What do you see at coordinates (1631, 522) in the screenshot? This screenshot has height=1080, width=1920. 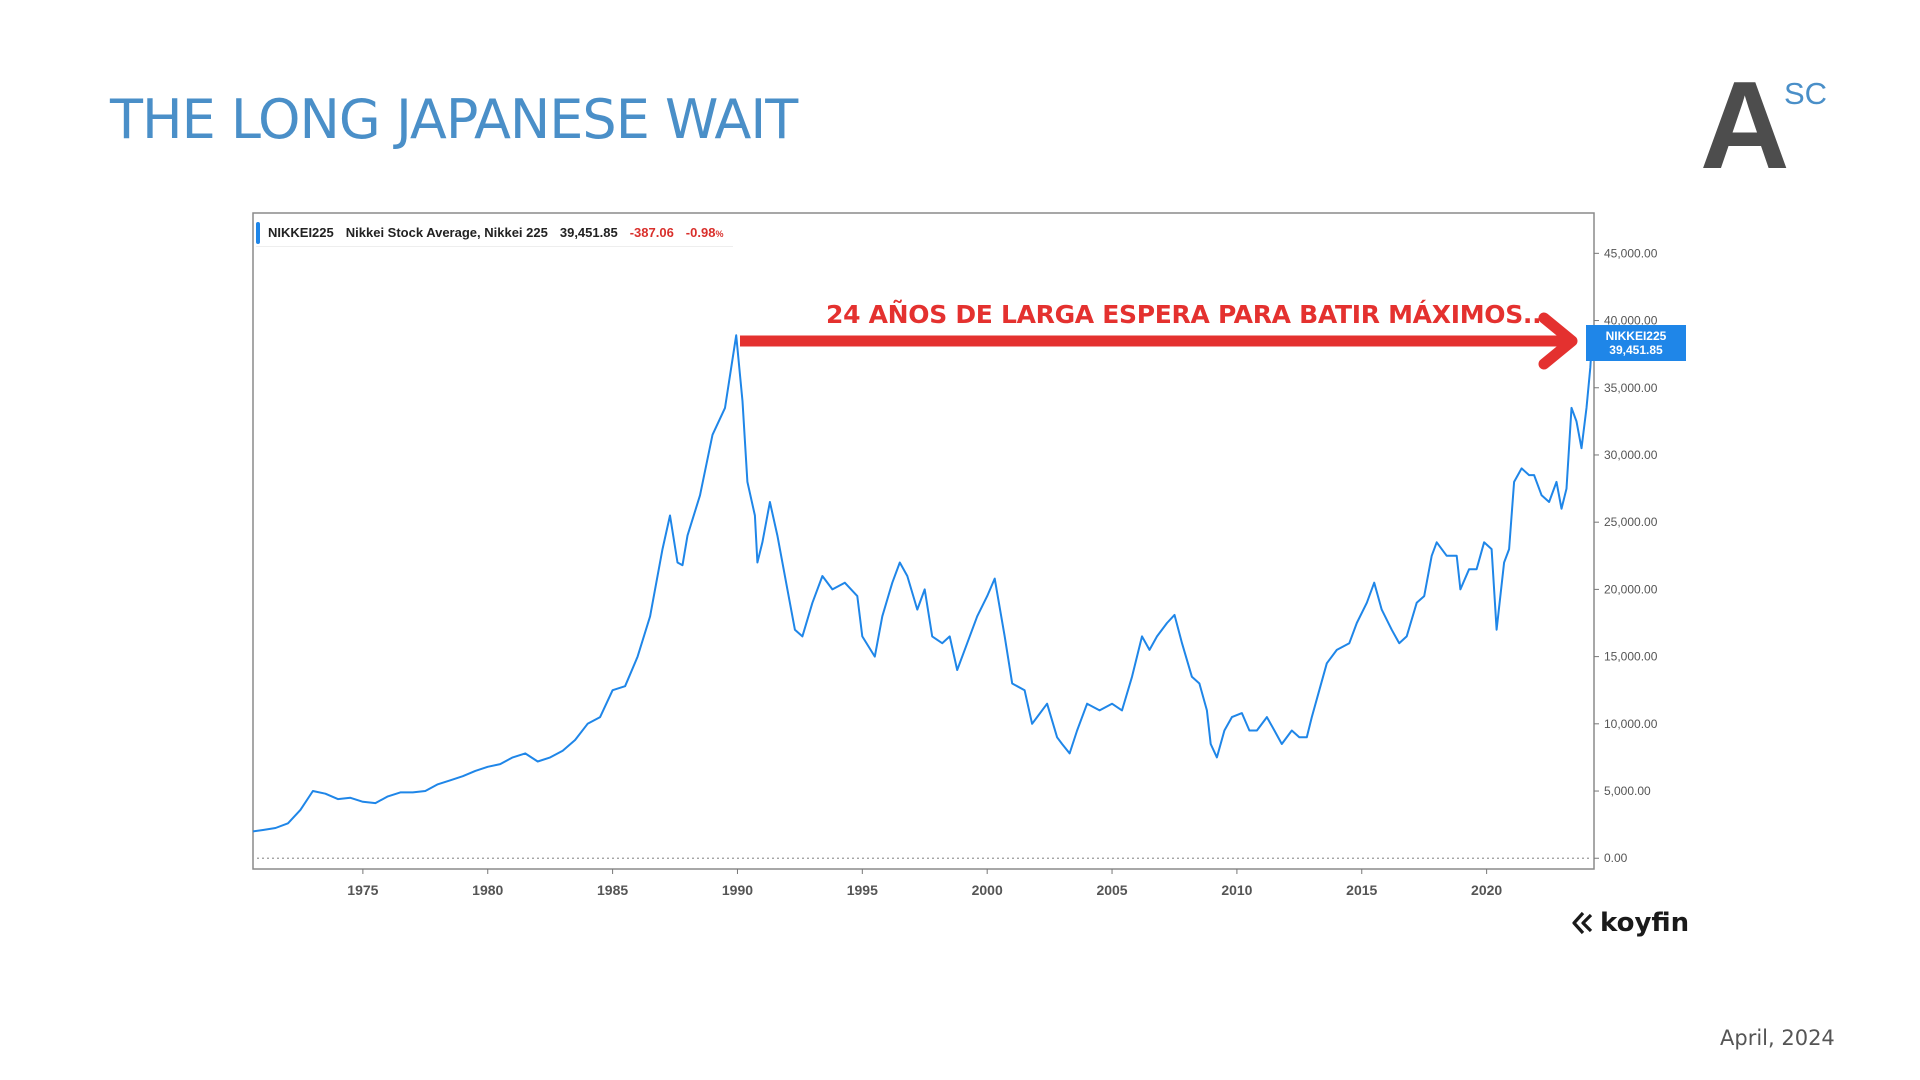 I see `y-tick-label: 25,000.00` at bounding box center [1631, 522].